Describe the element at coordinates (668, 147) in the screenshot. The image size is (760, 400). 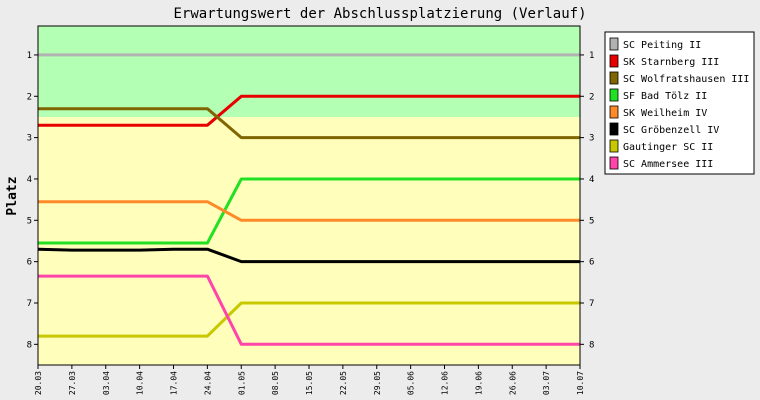
I see `legend-label-7: Gautinger SC II` at that location.